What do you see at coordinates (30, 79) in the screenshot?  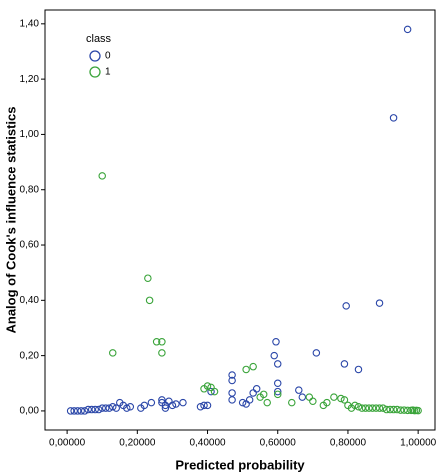 I see `y-tick-label: 1,20` at bounding box center [30, 79].